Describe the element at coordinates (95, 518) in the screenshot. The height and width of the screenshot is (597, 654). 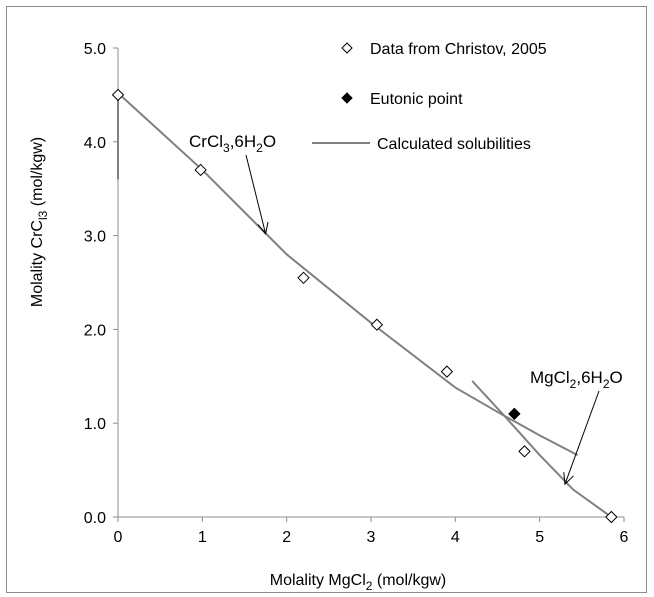
I see `y-tick-label: 0.0` at that location.